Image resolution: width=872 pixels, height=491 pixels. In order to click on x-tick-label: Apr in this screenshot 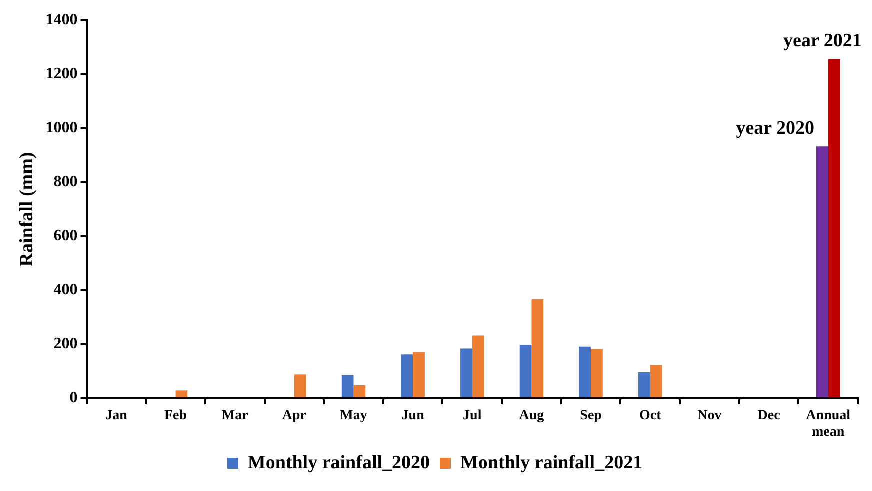, I will do `click(294, 416)`.